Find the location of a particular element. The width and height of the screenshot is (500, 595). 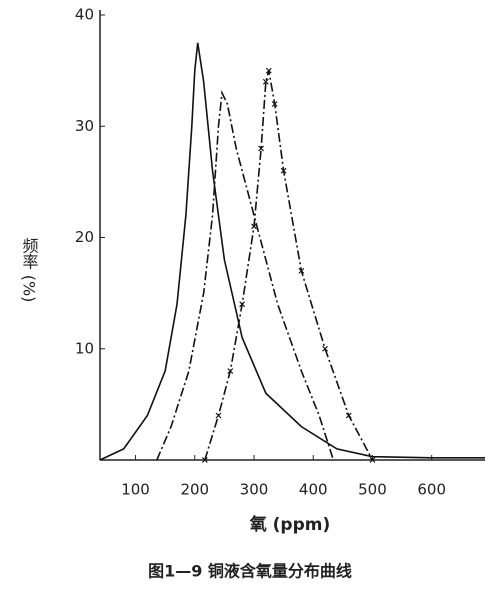

y-tick-label: 10 is located at coordinates (84, 348).